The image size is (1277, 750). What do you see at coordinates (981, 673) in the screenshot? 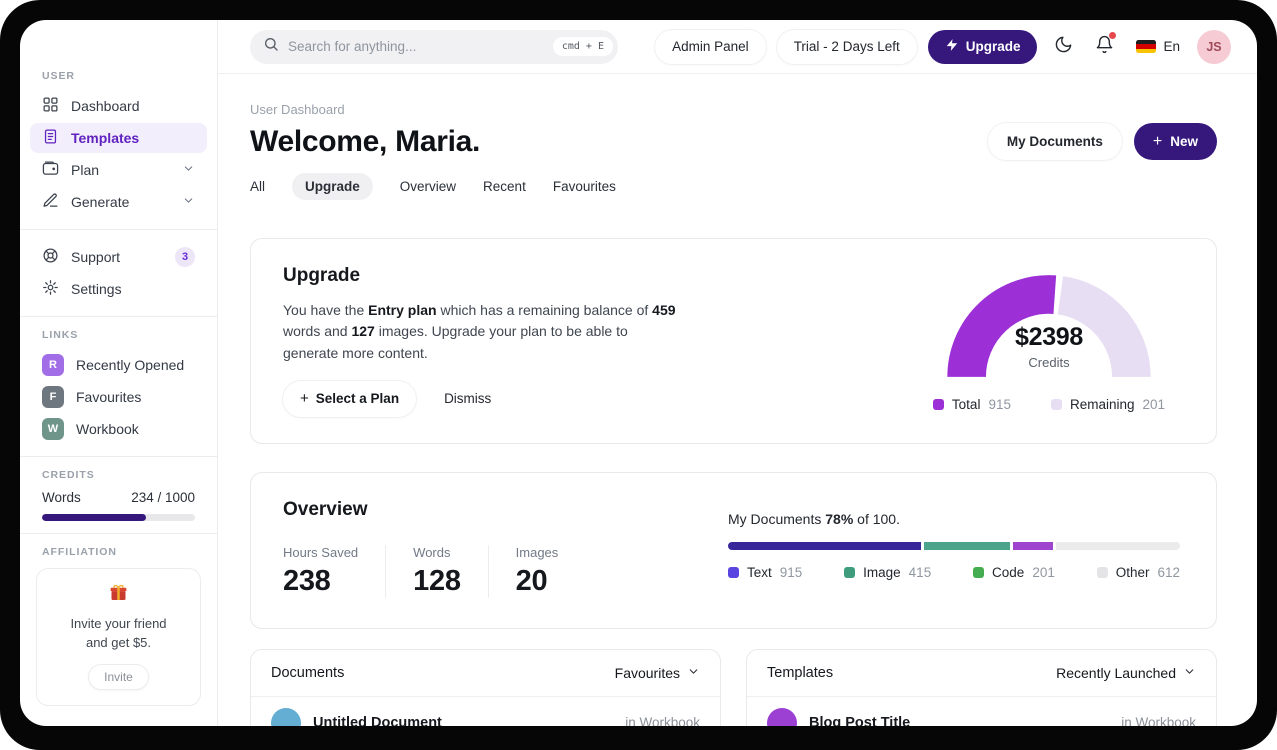
I see `templates-panel-header: Templates Recently Launched` at bounding box center [981, 673].